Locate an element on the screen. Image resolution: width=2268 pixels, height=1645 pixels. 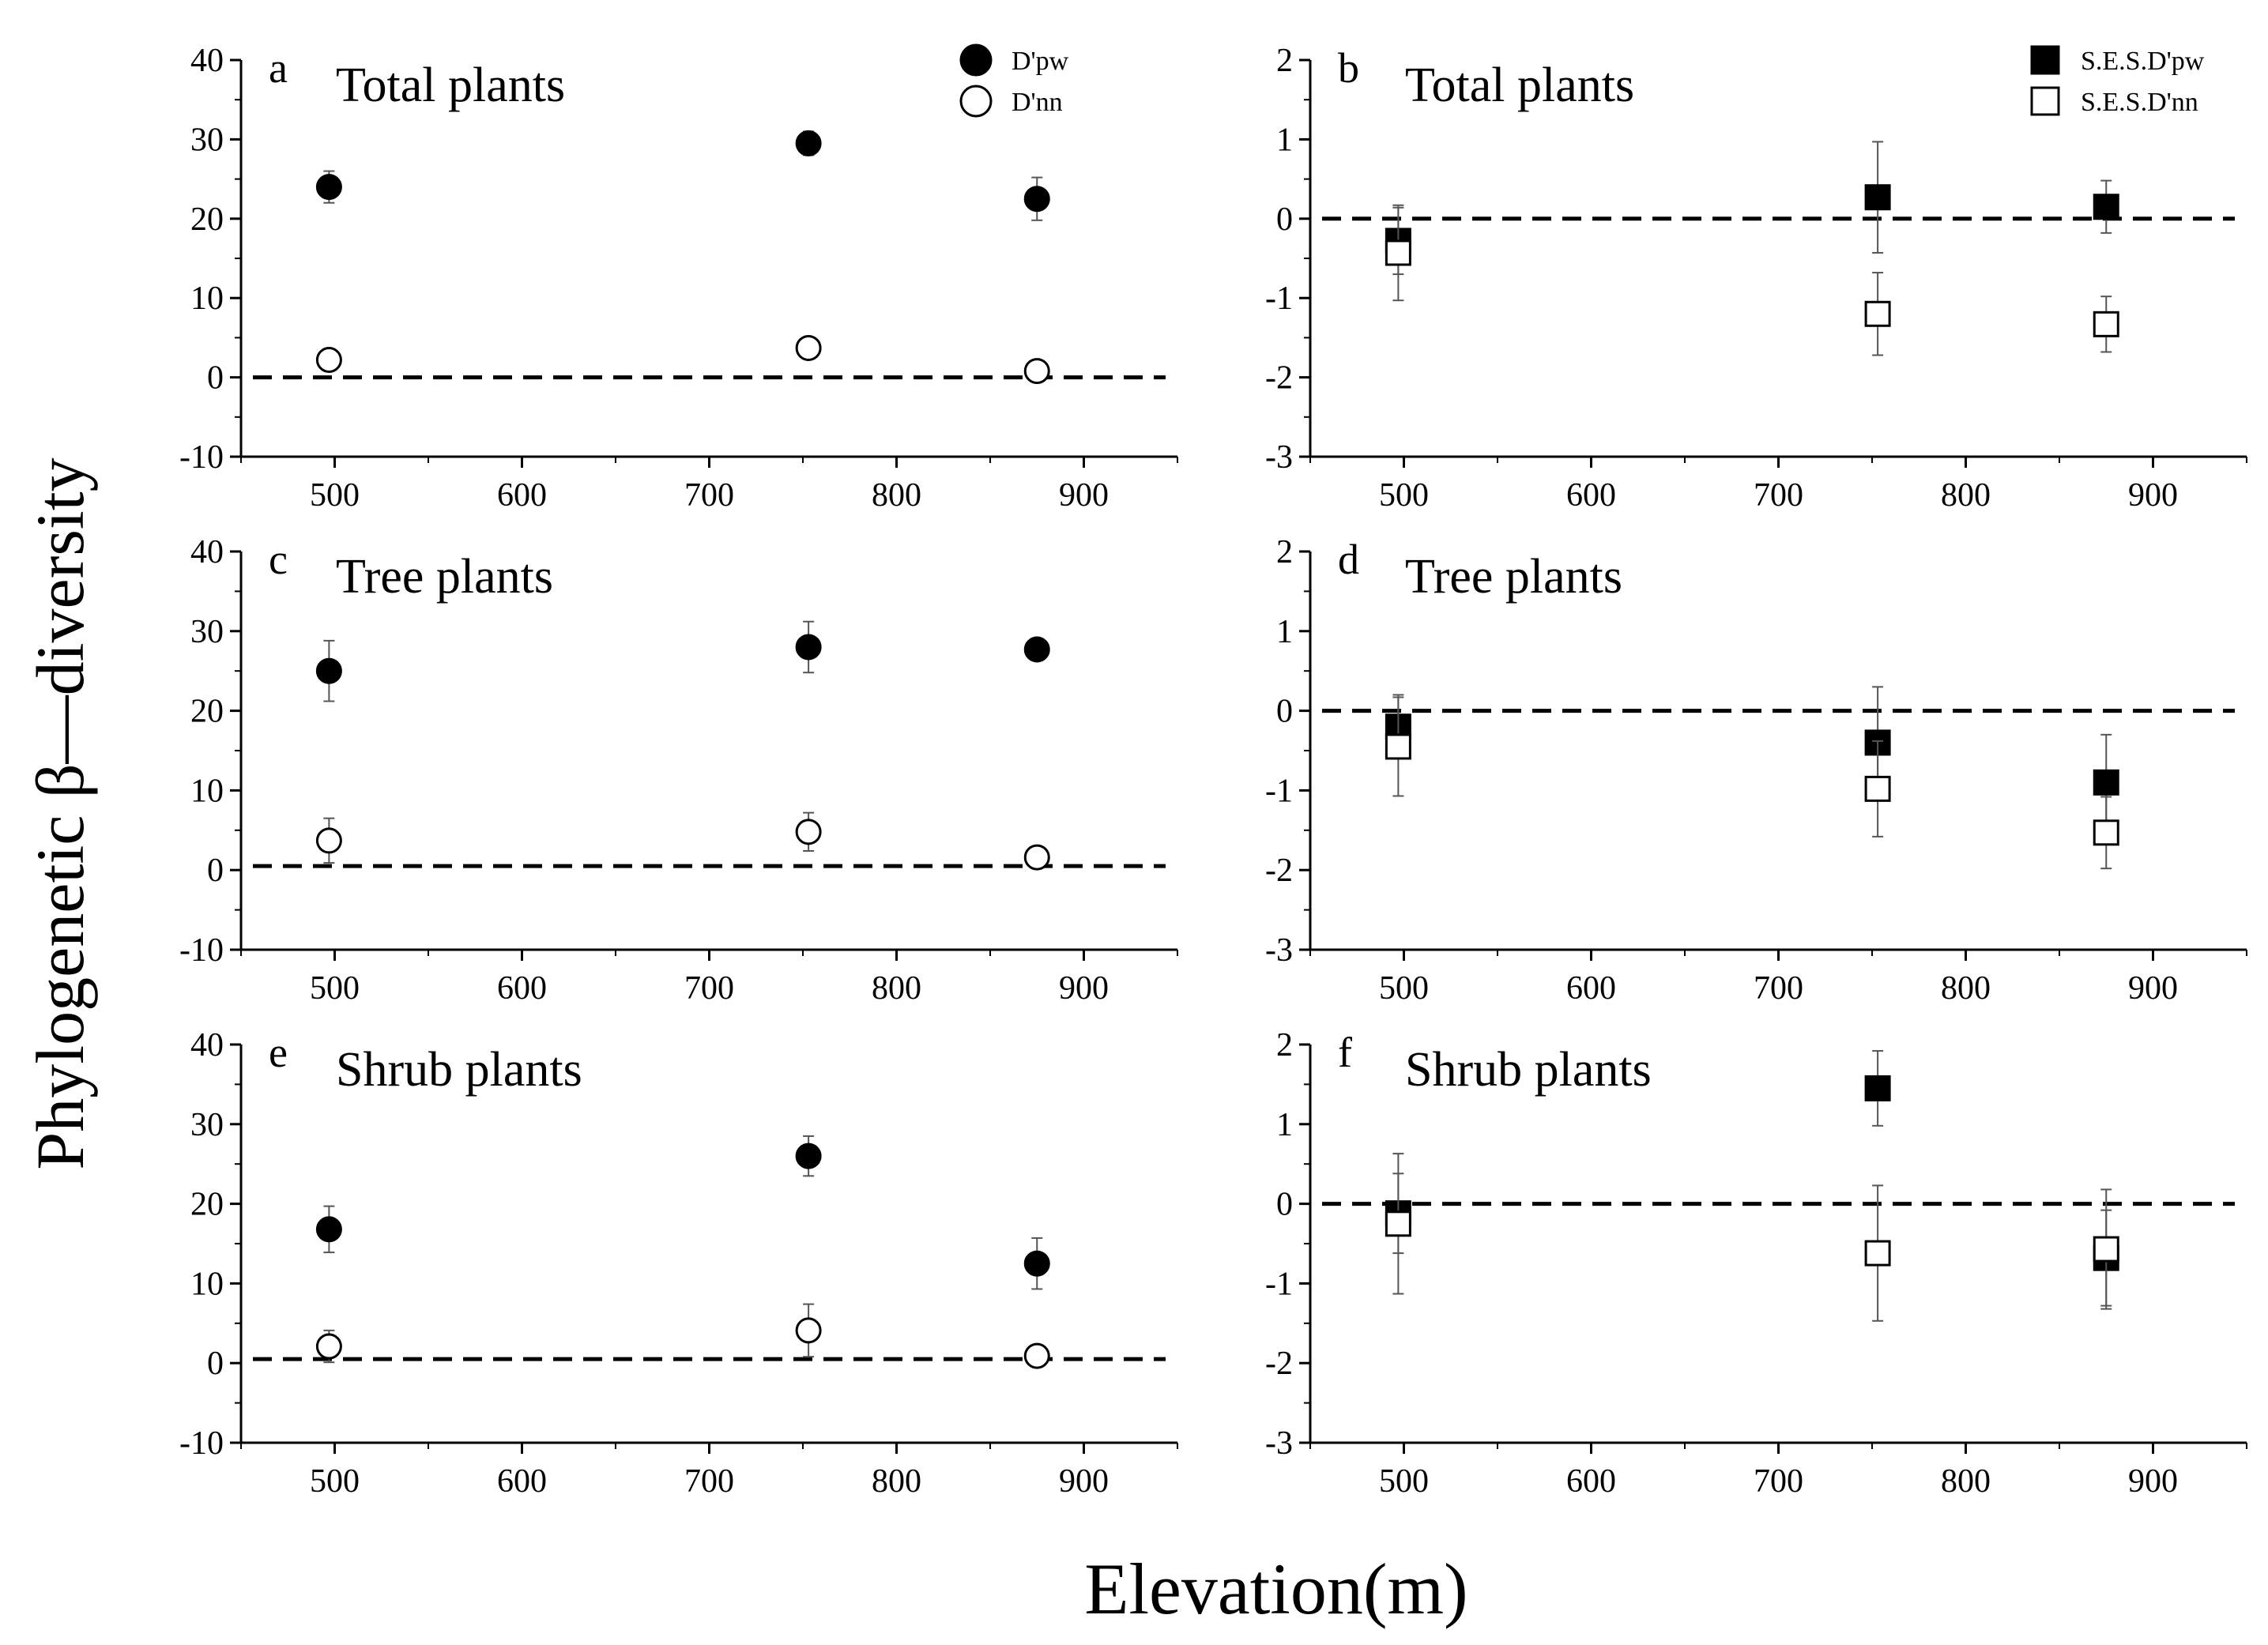
panel-letter: b is located at coordinates (1348, 68).